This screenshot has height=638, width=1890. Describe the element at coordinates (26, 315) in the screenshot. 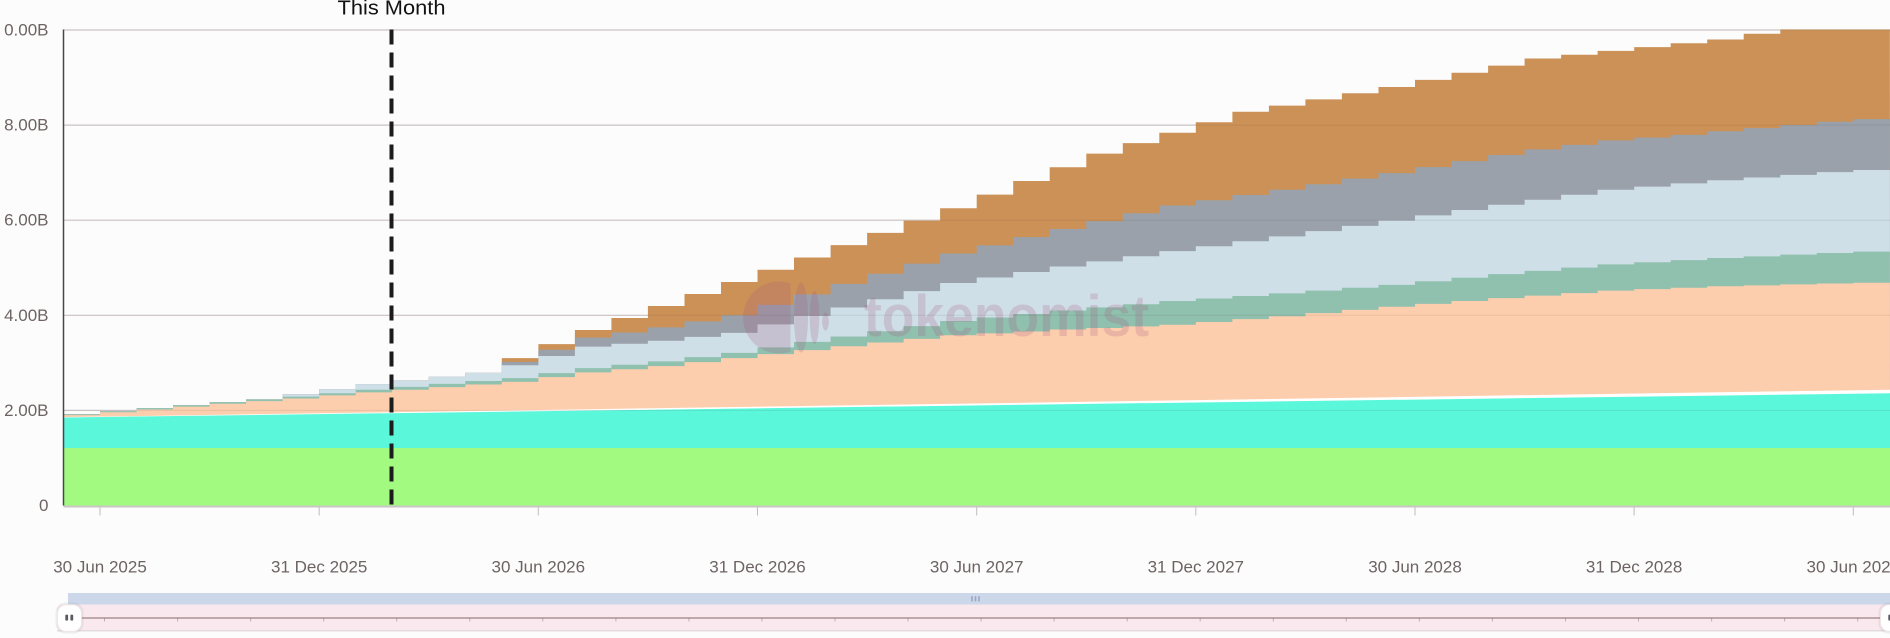

I see `svg-text: 4.00B` at that location.